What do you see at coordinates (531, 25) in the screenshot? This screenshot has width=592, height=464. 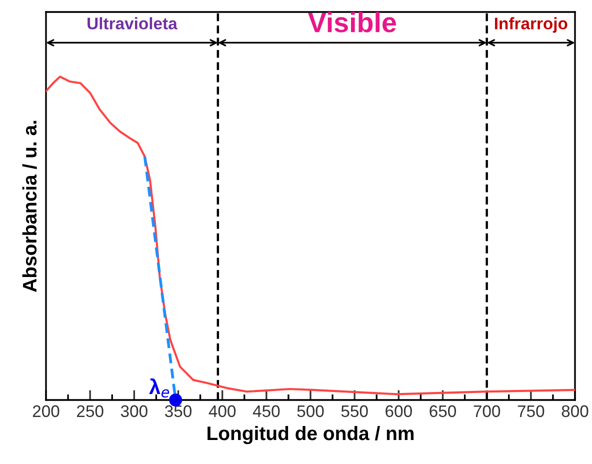 I see `text: Infrarrojo` at bounding box center [531, 25].